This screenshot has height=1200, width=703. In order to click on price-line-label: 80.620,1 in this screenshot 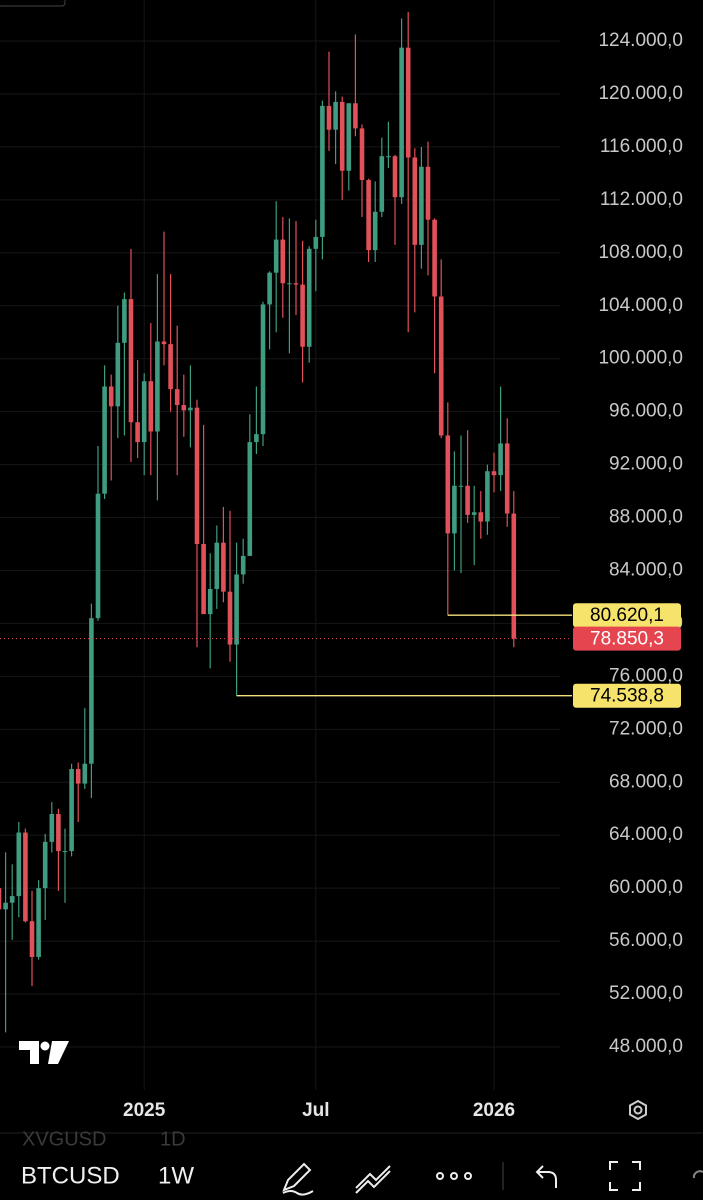, I will do `click(627, 615)`.